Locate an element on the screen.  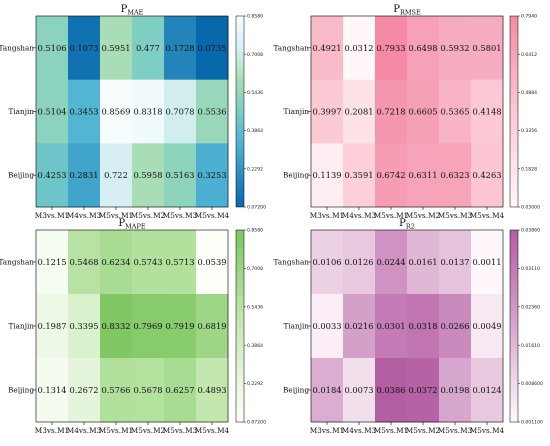
cell-value-label: 0.4148 is located at coordinates (486, 112).